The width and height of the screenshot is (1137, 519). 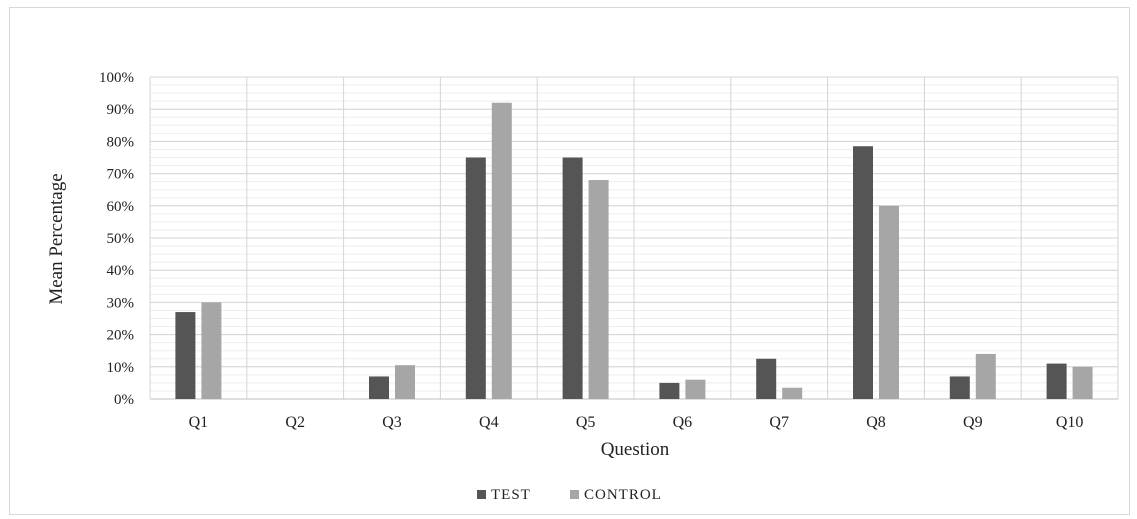 I want to click on x-tick-label: Q2, so click(x=295, y=422).